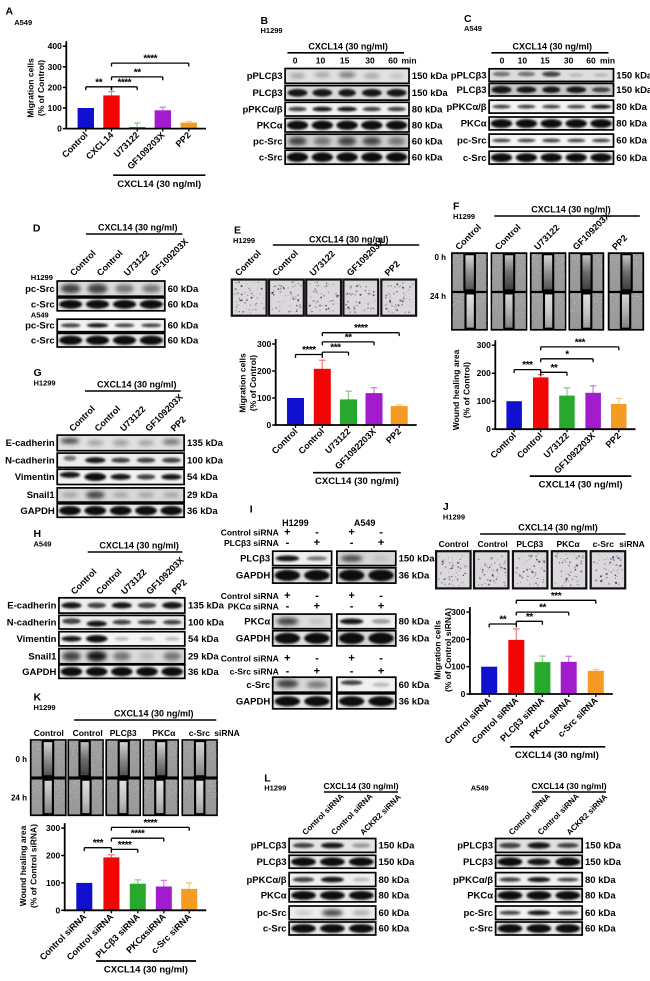  Describe the element at coordinates (38, 534) in the screenshot. I see `svg-text: H` at that location.